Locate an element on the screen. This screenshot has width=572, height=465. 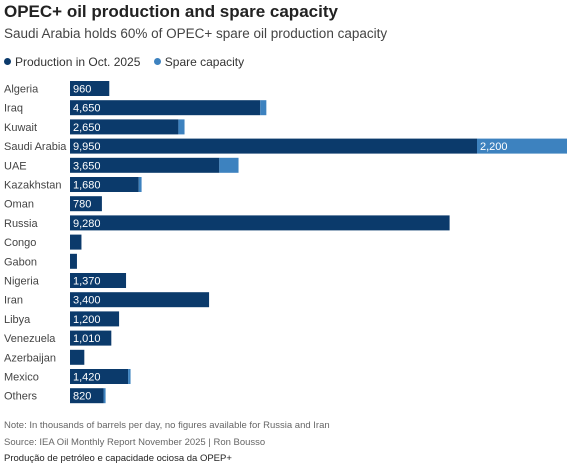
category-label-iran: Iran is located at coordinates (13, 301).